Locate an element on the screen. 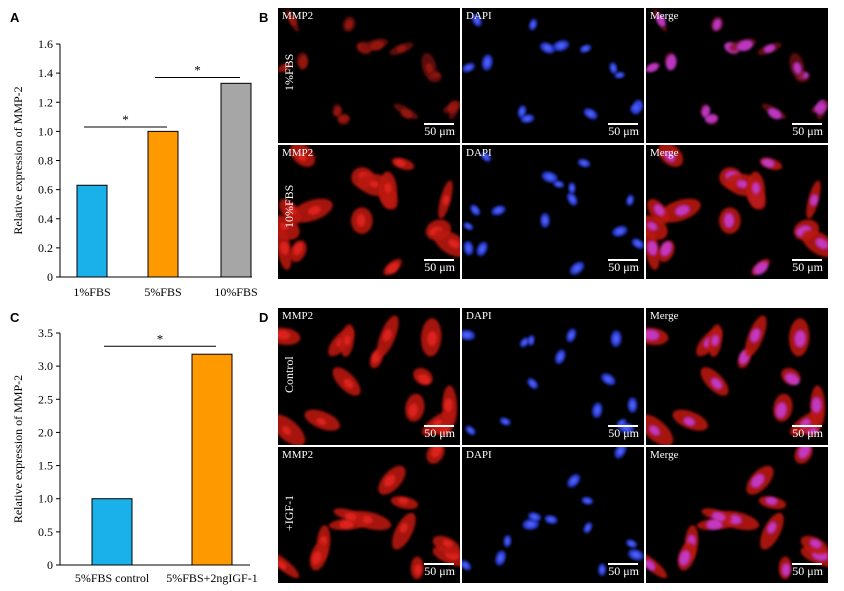 The height and width of the screenshot is (591, 844). y-tick-label: 0.4 is located at coordinates (45, 219).